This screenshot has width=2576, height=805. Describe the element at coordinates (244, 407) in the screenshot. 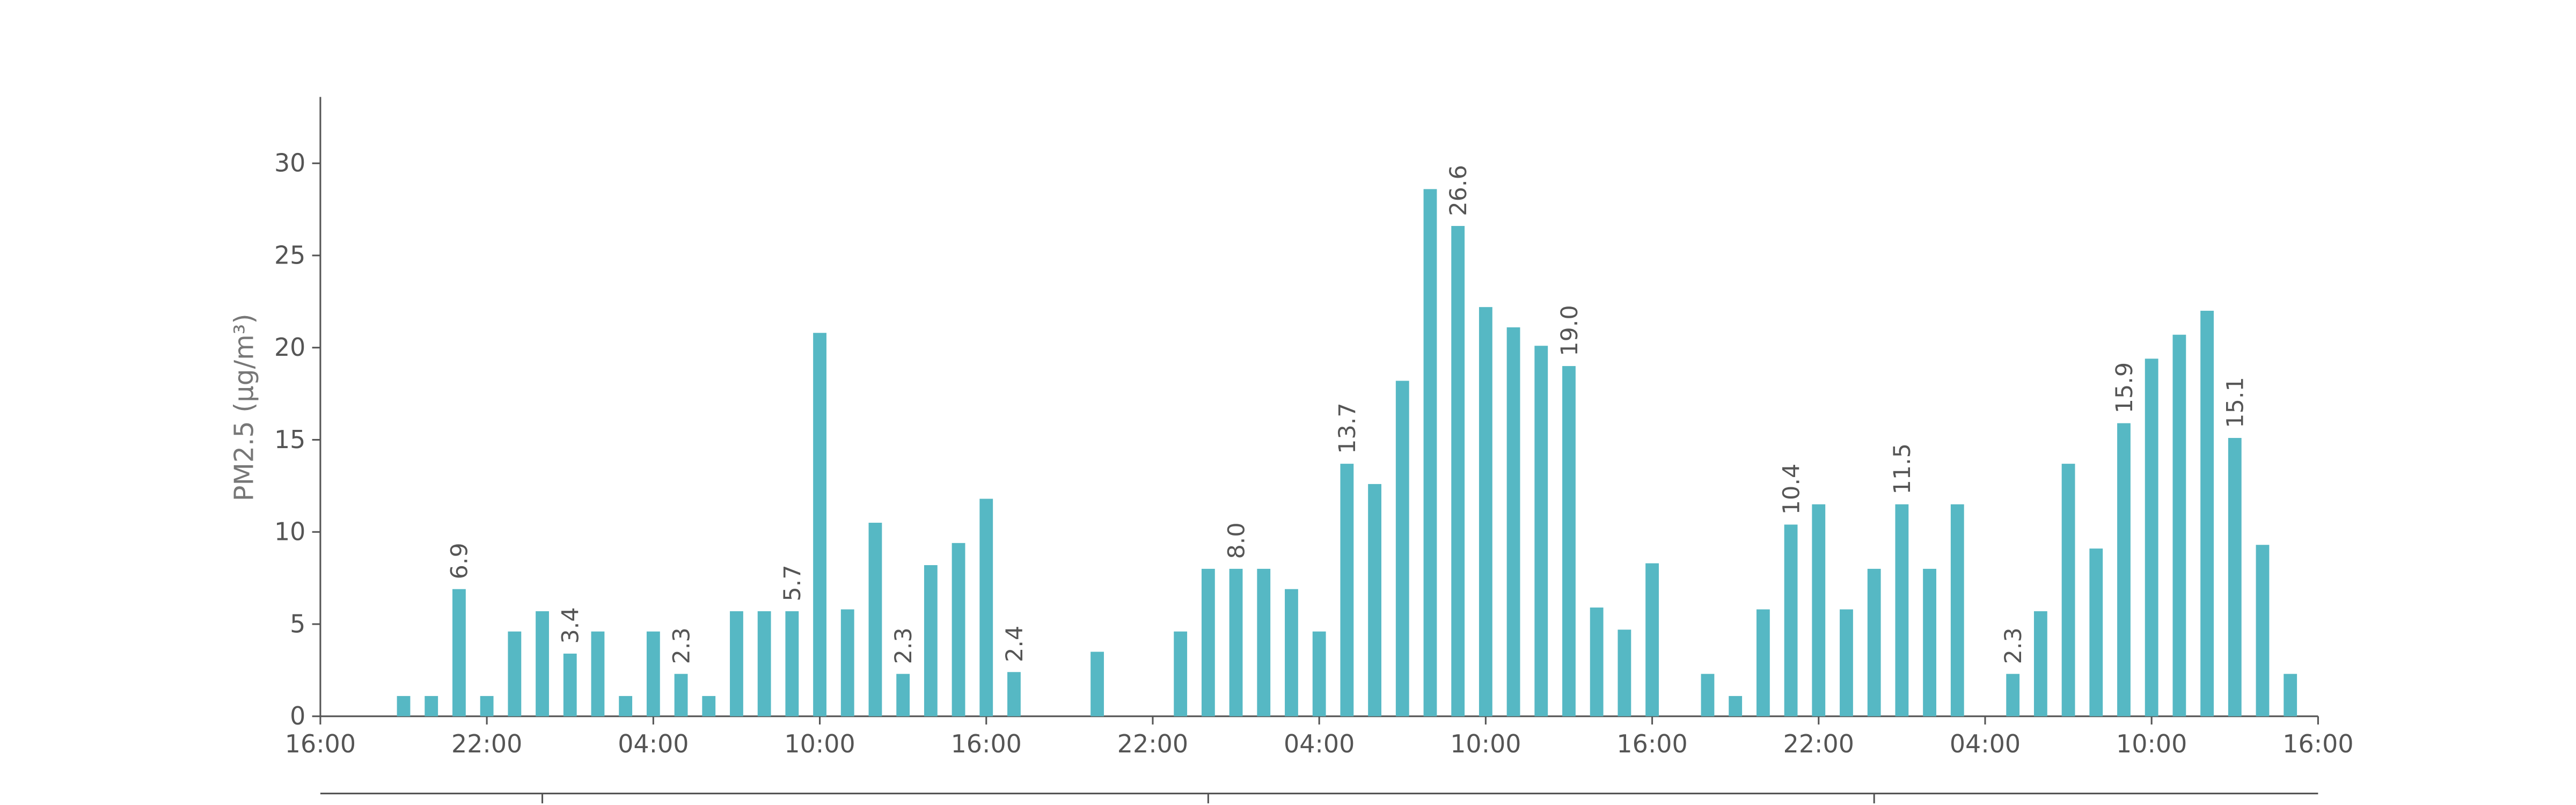

I see `y-axis-label: PM2.5 (μg/m³)` at that location.